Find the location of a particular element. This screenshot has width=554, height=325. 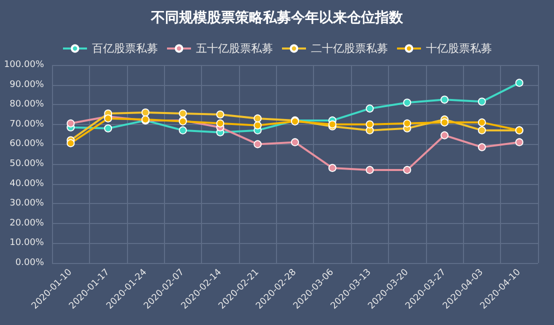

y-tick-label: 100.00% is located at coordinates (24, 65).